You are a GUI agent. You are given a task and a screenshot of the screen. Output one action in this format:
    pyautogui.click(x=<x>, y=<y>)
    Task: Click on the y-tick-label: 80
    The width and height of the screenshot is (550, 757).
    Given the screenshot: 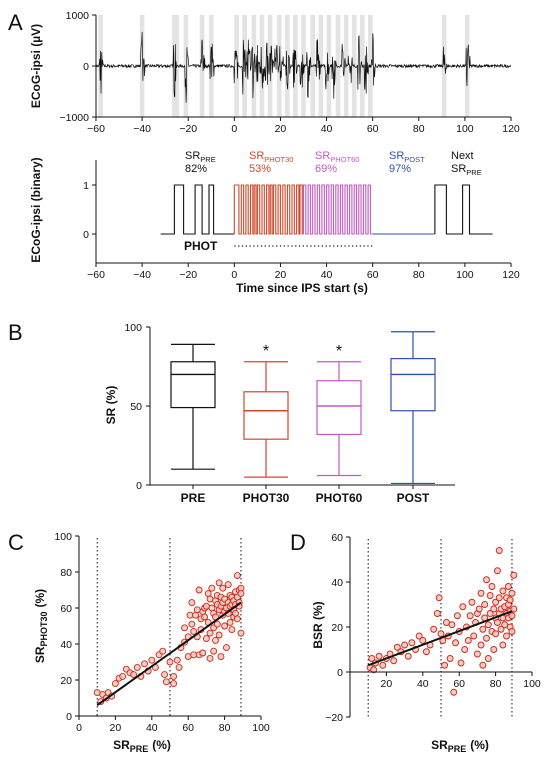 What is the action you would take?
    pyautogui.click(x=66, y=573)
    